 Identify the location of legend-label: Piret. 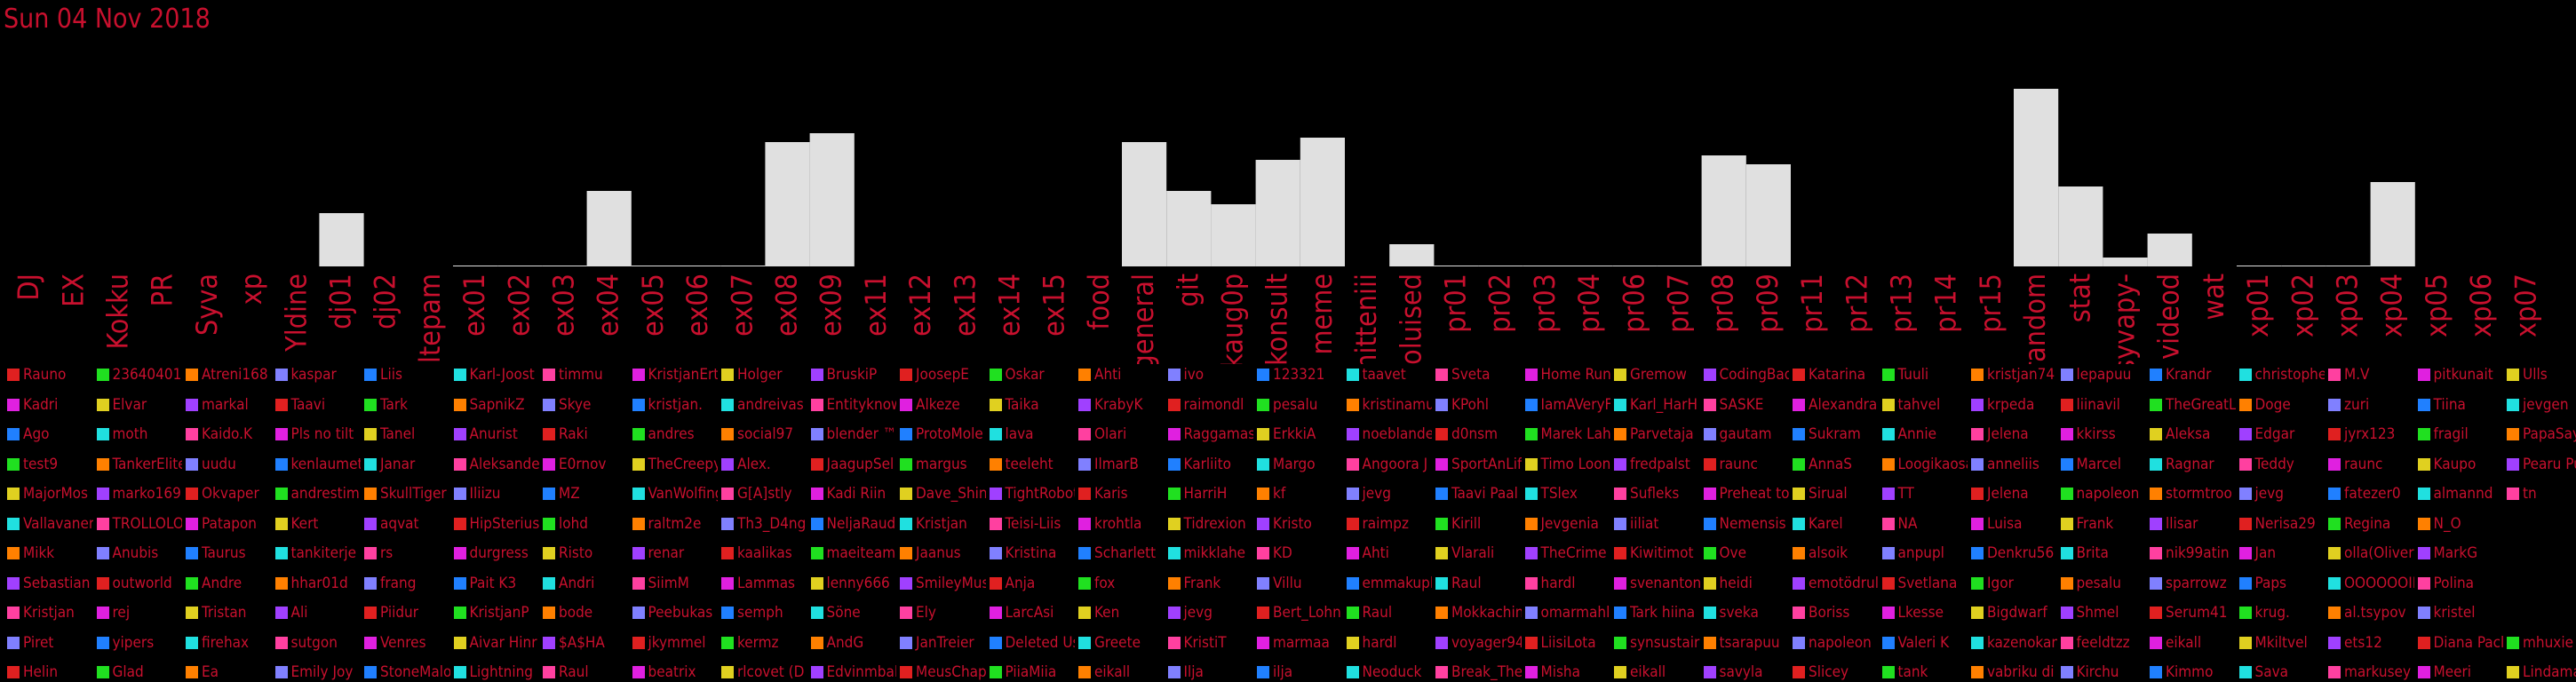
(38, 643).